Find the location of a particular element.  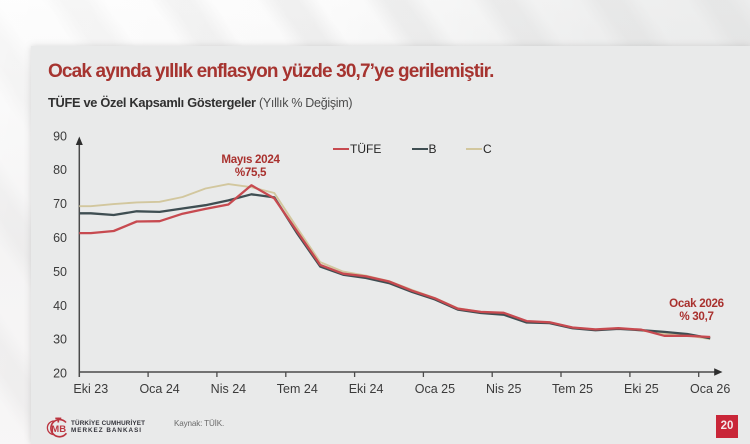

svg-text: 90 is located at coordinates (60, 136).